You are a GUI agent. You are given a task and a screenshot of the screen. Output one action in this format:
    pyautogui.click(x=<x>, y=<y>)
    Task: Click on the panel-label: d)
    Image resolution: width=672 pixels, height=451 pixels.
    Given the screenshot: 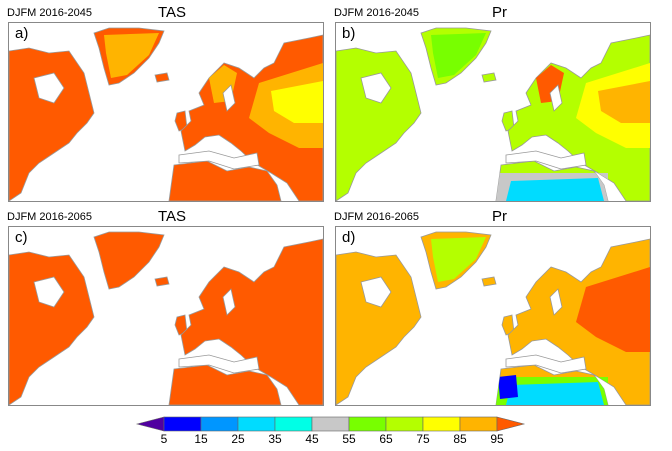 What is the action you would take?
    pyautogui.click(x=349, y=237)
    